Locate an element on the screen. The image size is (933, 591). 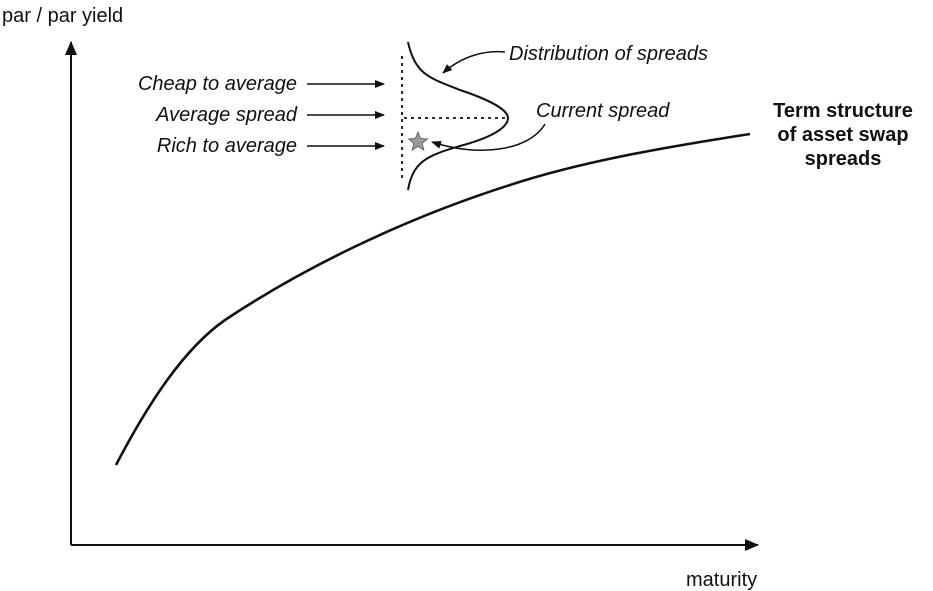
current-spread-star-icon is located at coordinates (418, 140).